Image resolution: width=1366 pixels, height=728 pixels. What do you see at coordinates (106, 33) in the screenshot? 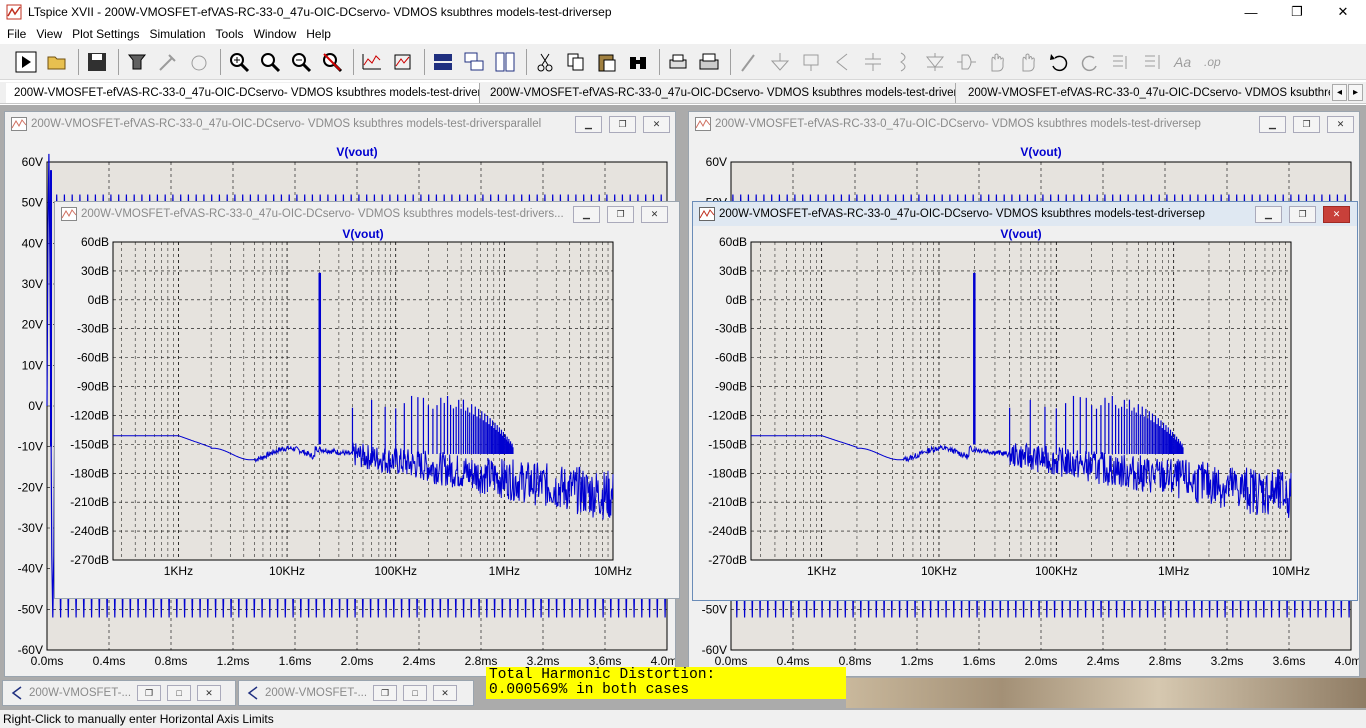
I see `menu-plot-settings: Plot Settings` at bounding box center [106, 33].